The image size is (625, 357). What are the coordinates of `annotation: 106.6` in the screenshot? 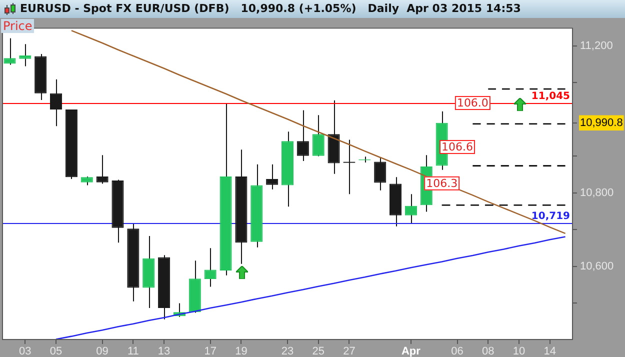 It's located at (458, 147).